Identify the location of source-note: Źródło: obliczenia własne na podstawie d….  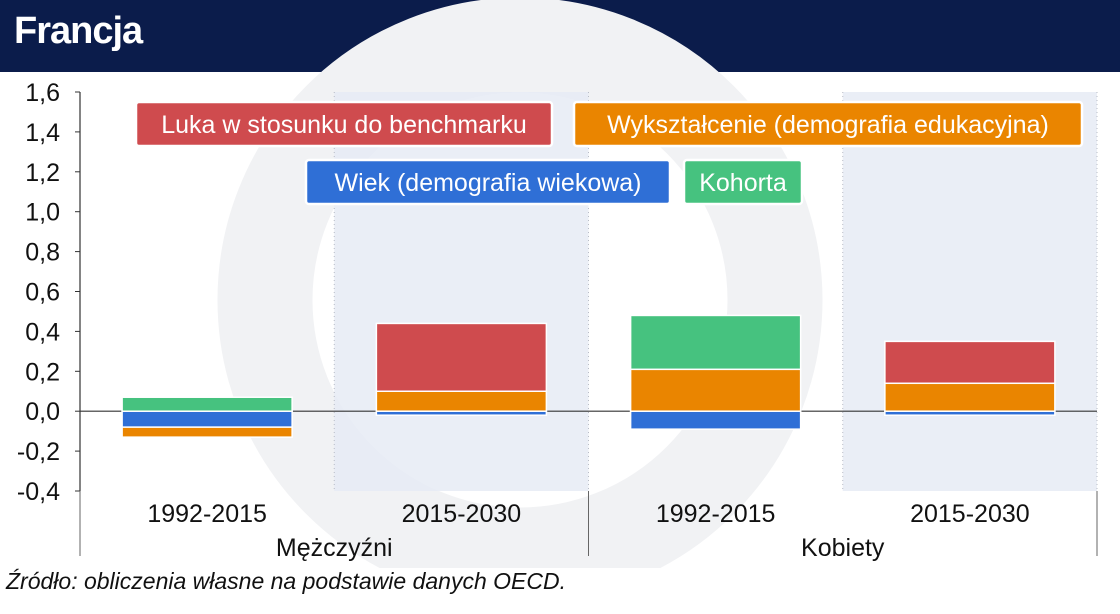
(286, 581).